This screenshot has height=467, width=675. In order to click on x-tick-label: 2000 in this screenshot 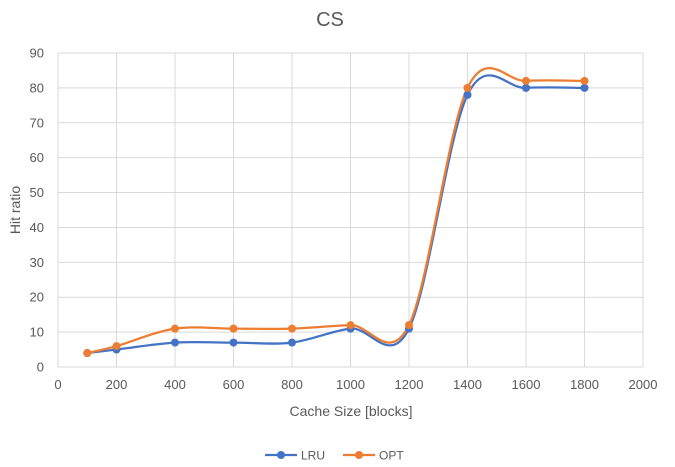, I will do `click(643, 384)`.